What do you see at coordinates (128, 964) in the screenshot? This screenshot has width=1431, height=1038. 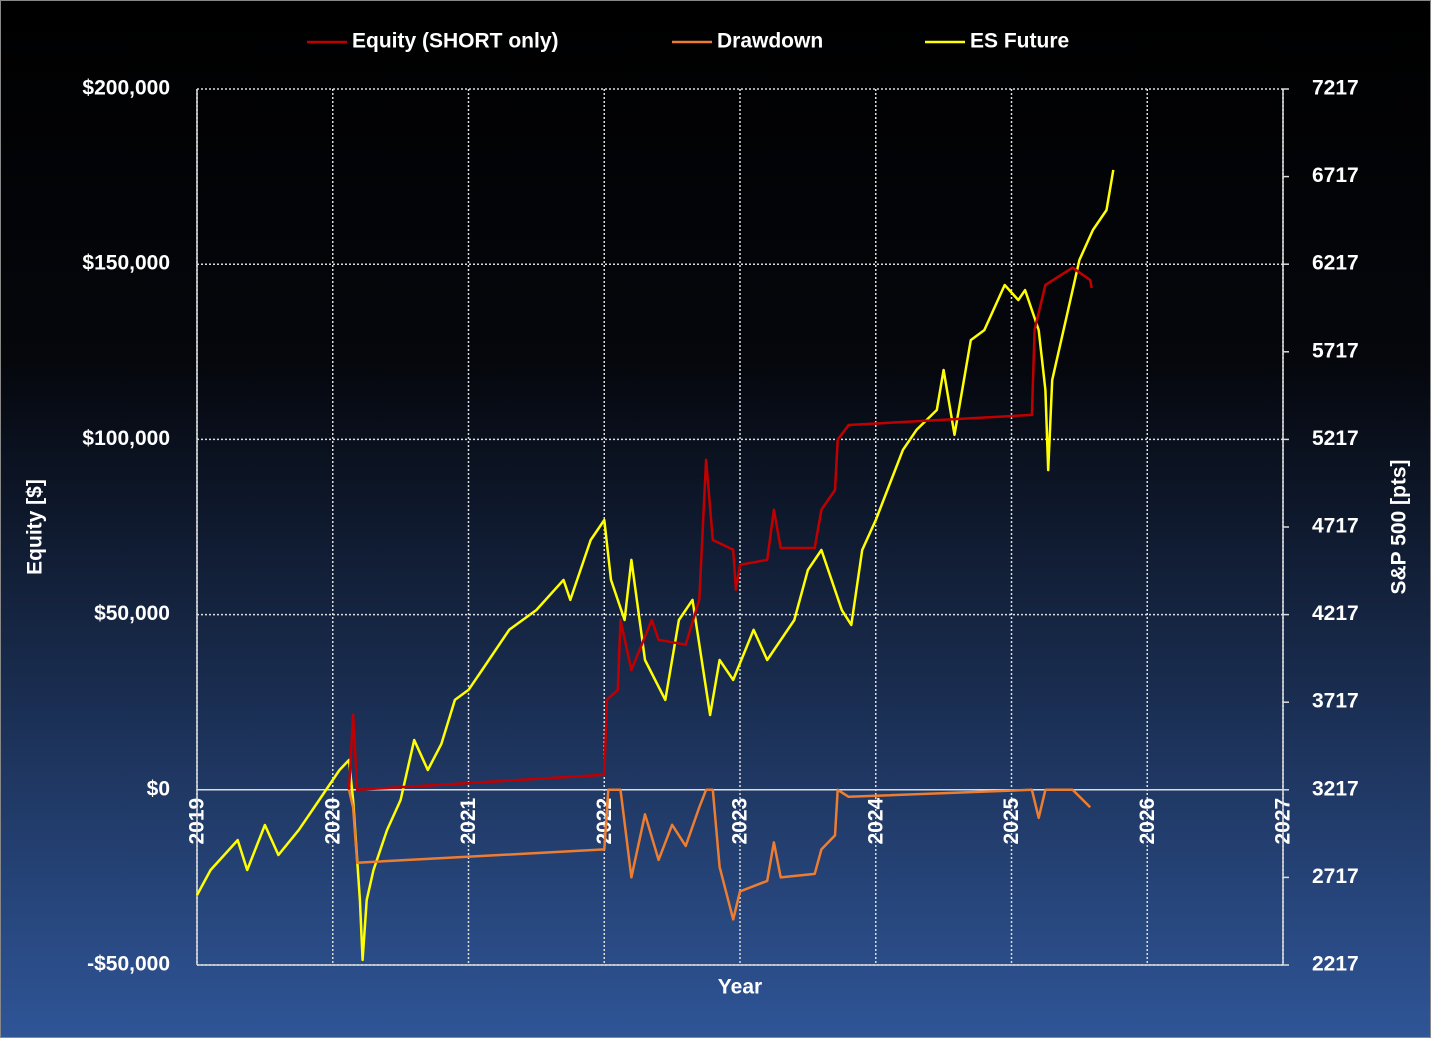 I see `y-tick-label: -$50,000` at bounding box center [128, 964].